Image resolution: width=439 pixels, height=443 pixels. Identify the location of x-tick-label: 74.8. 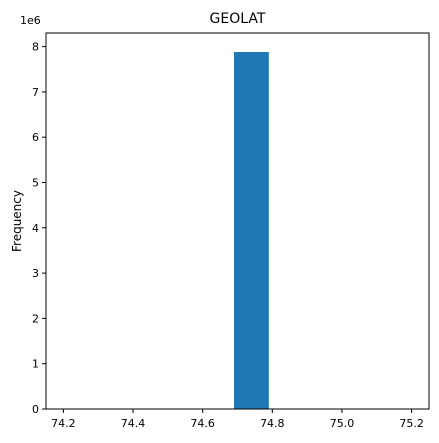
(272, 423).